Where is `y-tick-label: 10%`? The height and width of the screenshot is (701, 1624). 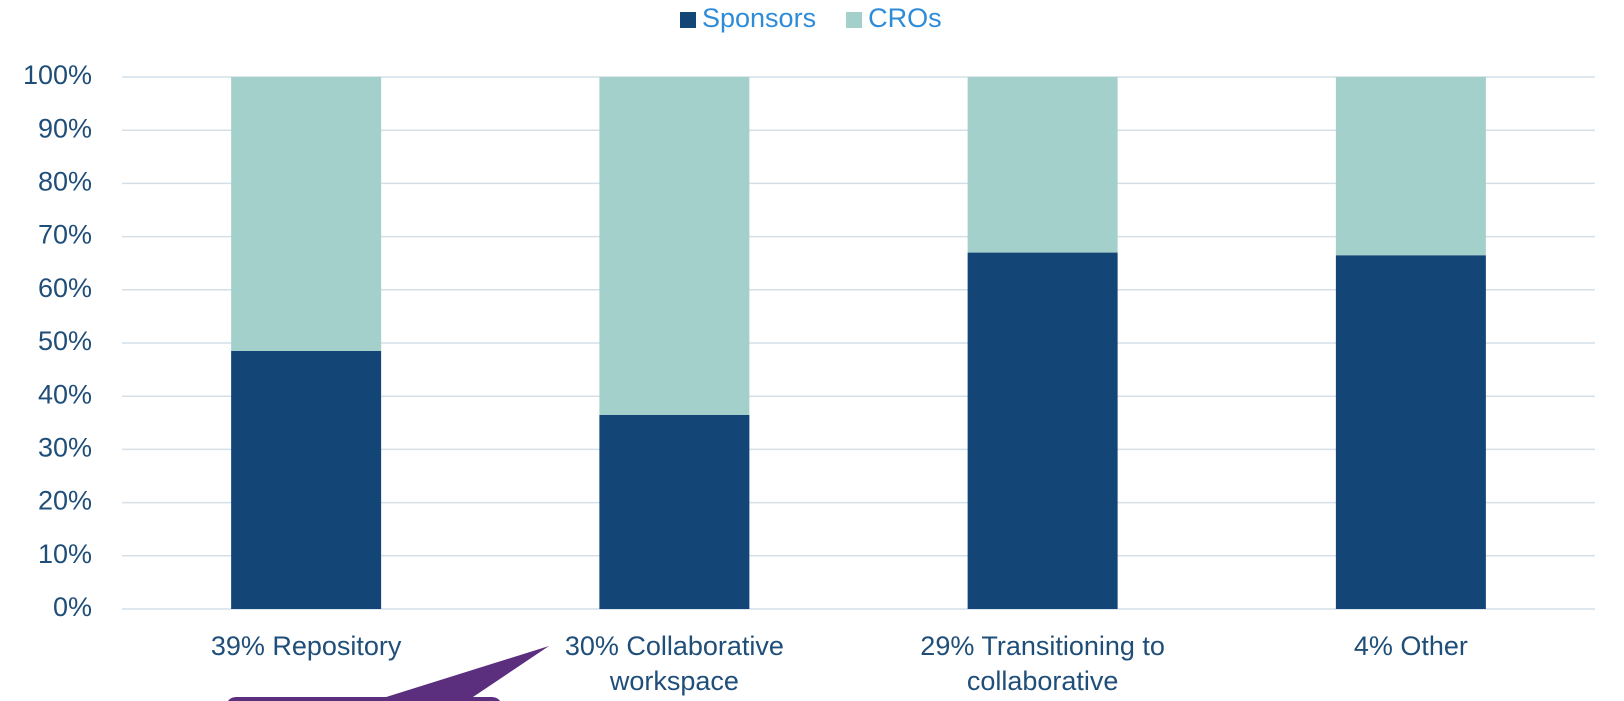
y-tick-label: 10% is located at coordinates (65, 554).